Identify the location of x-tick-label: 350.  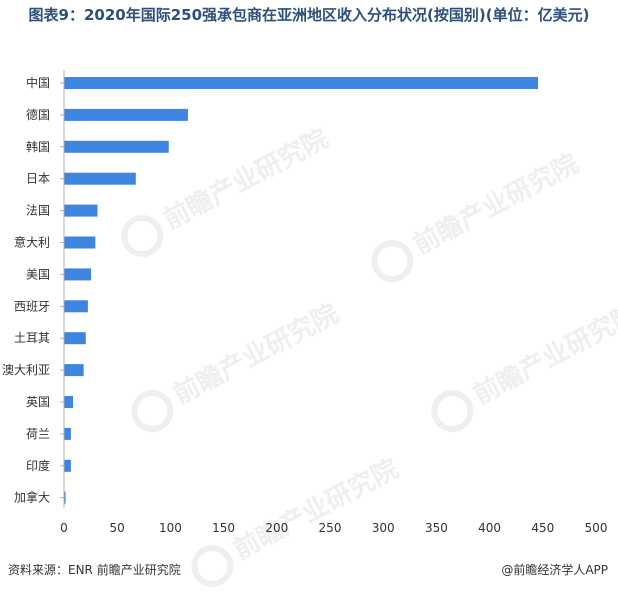
(436, 528).